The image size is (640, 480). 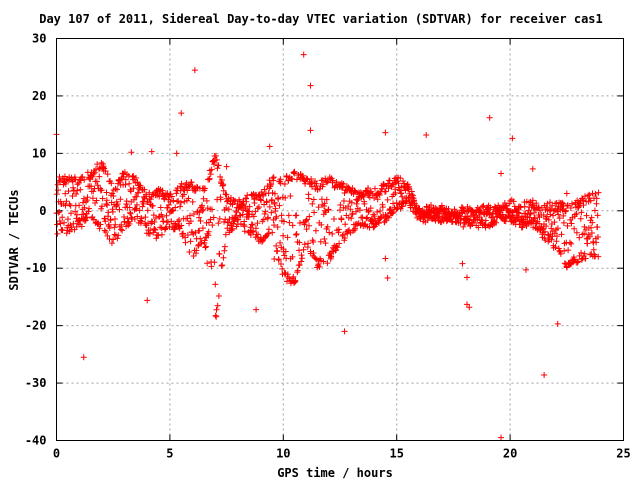 I want to click on y-tick-label: -10, so click(x=36, y=268).